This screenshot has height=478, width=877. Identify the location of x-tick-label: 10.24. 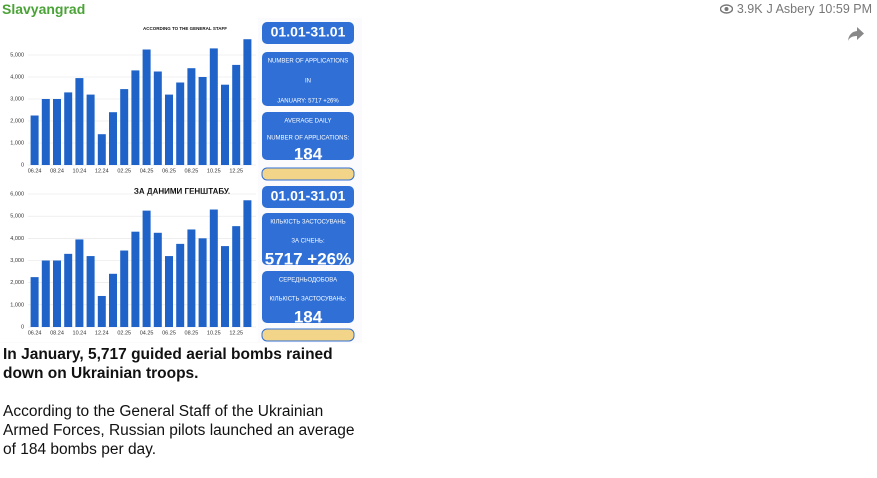
(80, 333).